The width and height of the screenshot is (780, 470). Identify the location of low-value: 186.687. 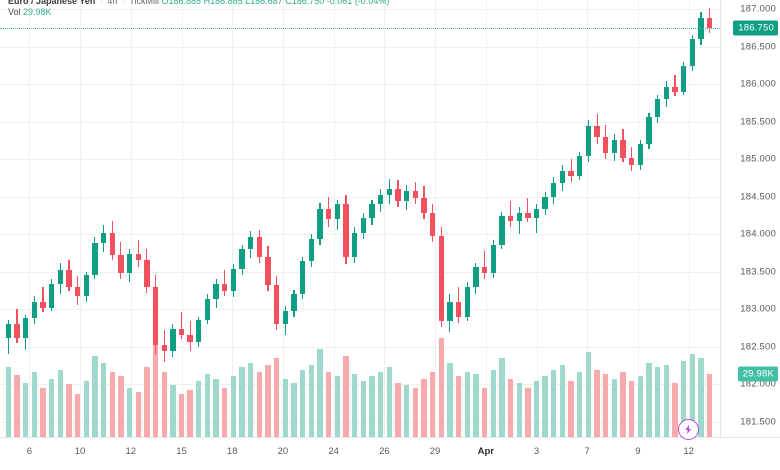
(266, 3).